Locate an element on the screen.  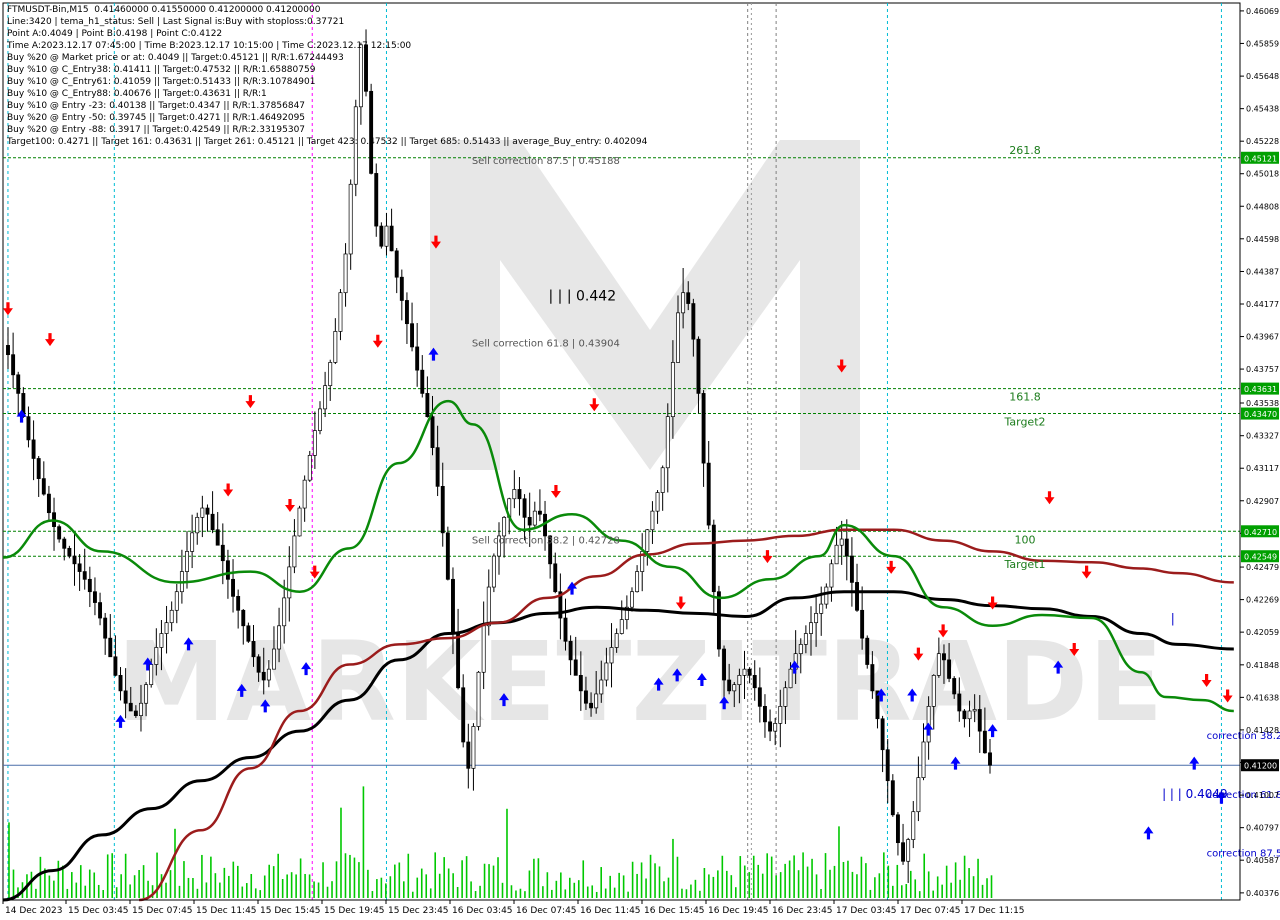
watermark-text: MARKETZITRADE is located at coordinates (640, 682).